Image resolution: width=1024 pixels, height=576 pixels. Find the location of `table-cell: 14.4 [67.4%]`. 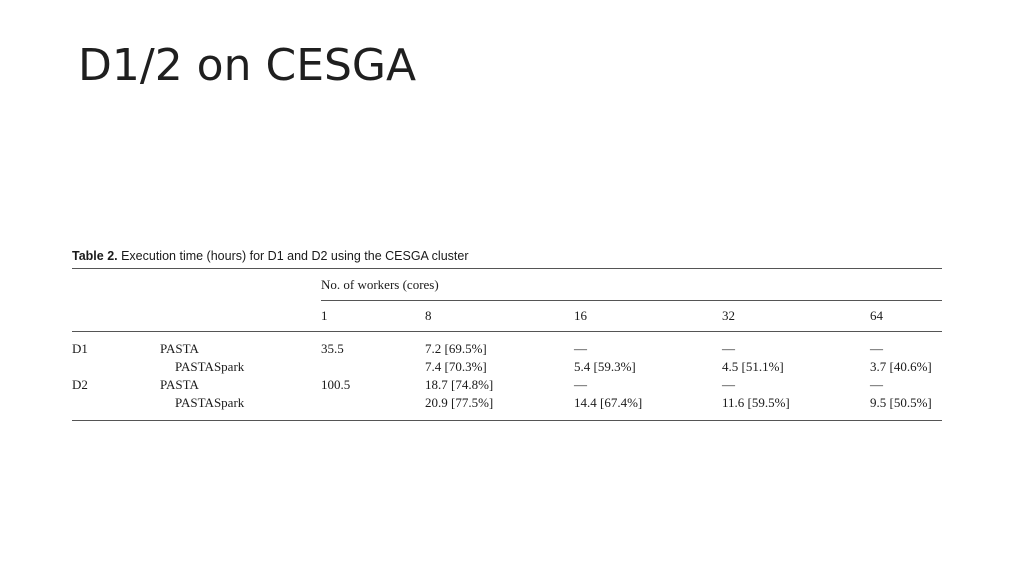

table-cell: 14.4 [67.4%] is located at coordinates (608, 402).